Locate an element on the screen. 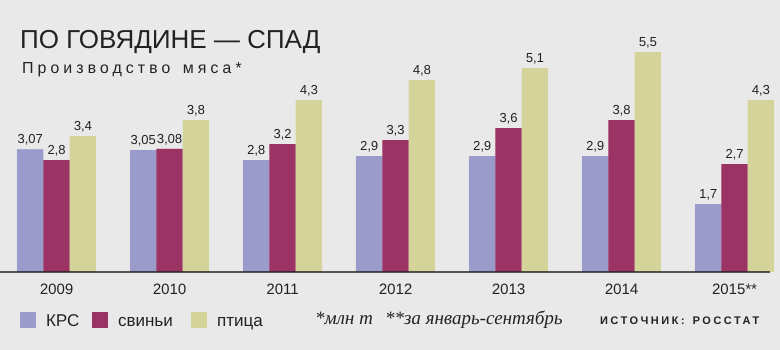 The height and width of the screenshot is (350, 780). chart-title: ПО ГОВЯДИНЕ — СПАД is located at coordinates (170, 39).